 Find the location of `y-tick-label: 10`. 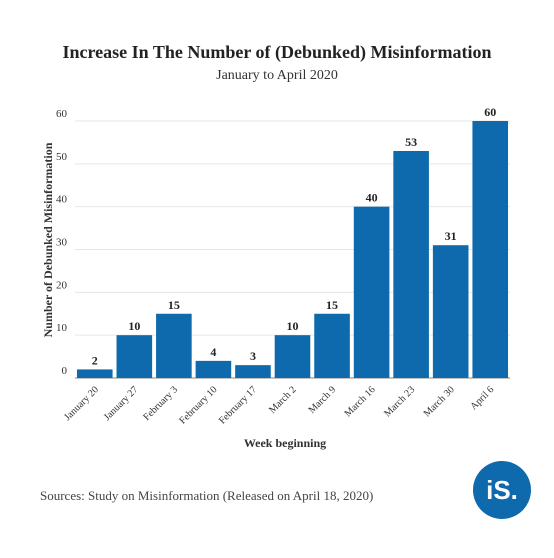

y-tick-label: 10 is located at coordinates (62, 328).